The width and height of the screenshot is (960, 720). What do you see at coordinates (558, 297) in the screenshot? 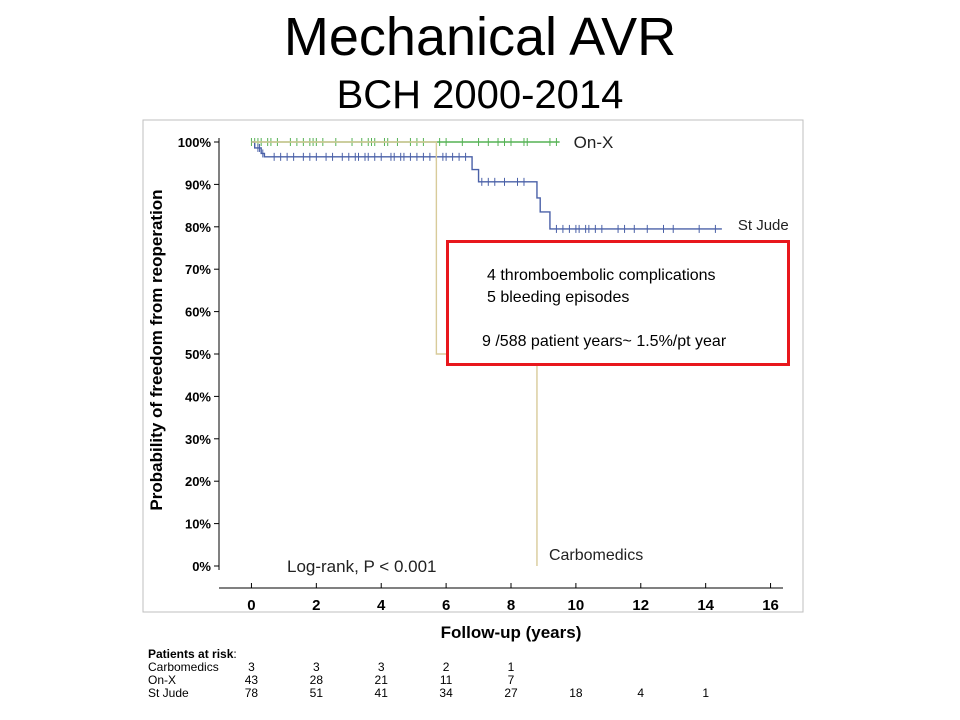
I see `callout-line-bleeding: 5 bleeding episodes` at bounding box center [558, 297].